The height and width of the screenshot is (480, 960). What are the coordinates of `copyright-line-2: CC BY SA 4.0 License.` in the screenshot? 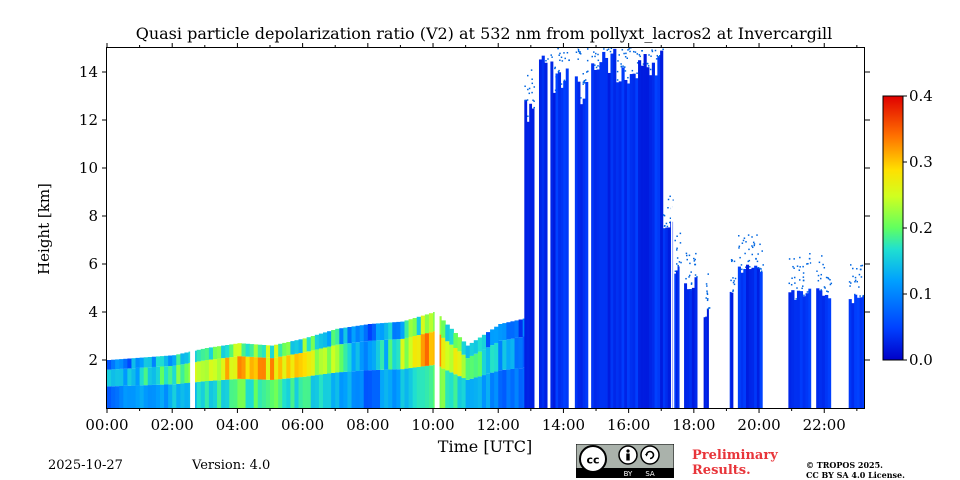 It's located at (855, 475).